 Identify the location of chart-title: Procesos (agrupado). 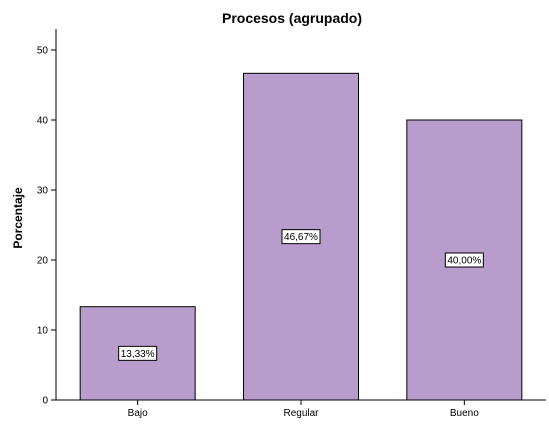
(292, 18).